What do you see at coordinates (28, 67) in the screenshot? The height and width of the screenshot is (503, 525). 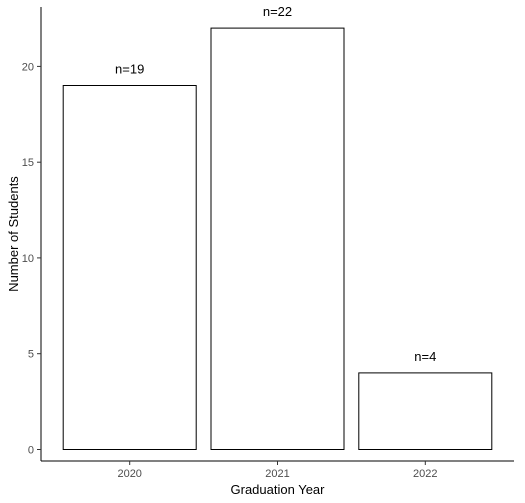 I see `y-tick-label-20: 20` at bounding box center [28, 67].